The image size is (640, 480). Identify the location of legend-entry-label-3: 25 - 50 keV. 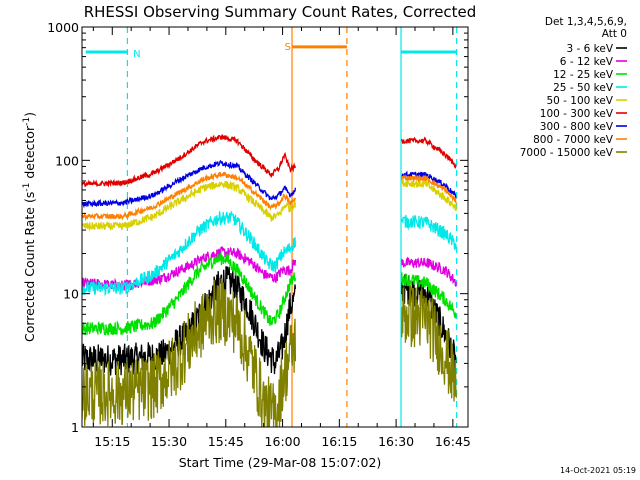
(583, 88).